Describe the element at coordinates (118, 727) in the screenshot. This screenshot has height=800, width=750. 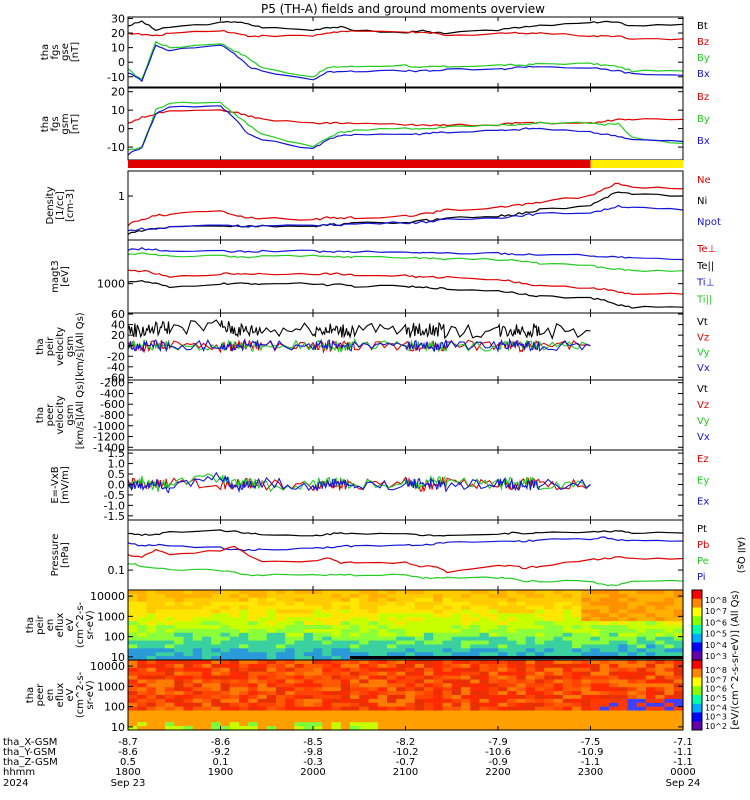
I see `y-tick-label: 10` at that location.